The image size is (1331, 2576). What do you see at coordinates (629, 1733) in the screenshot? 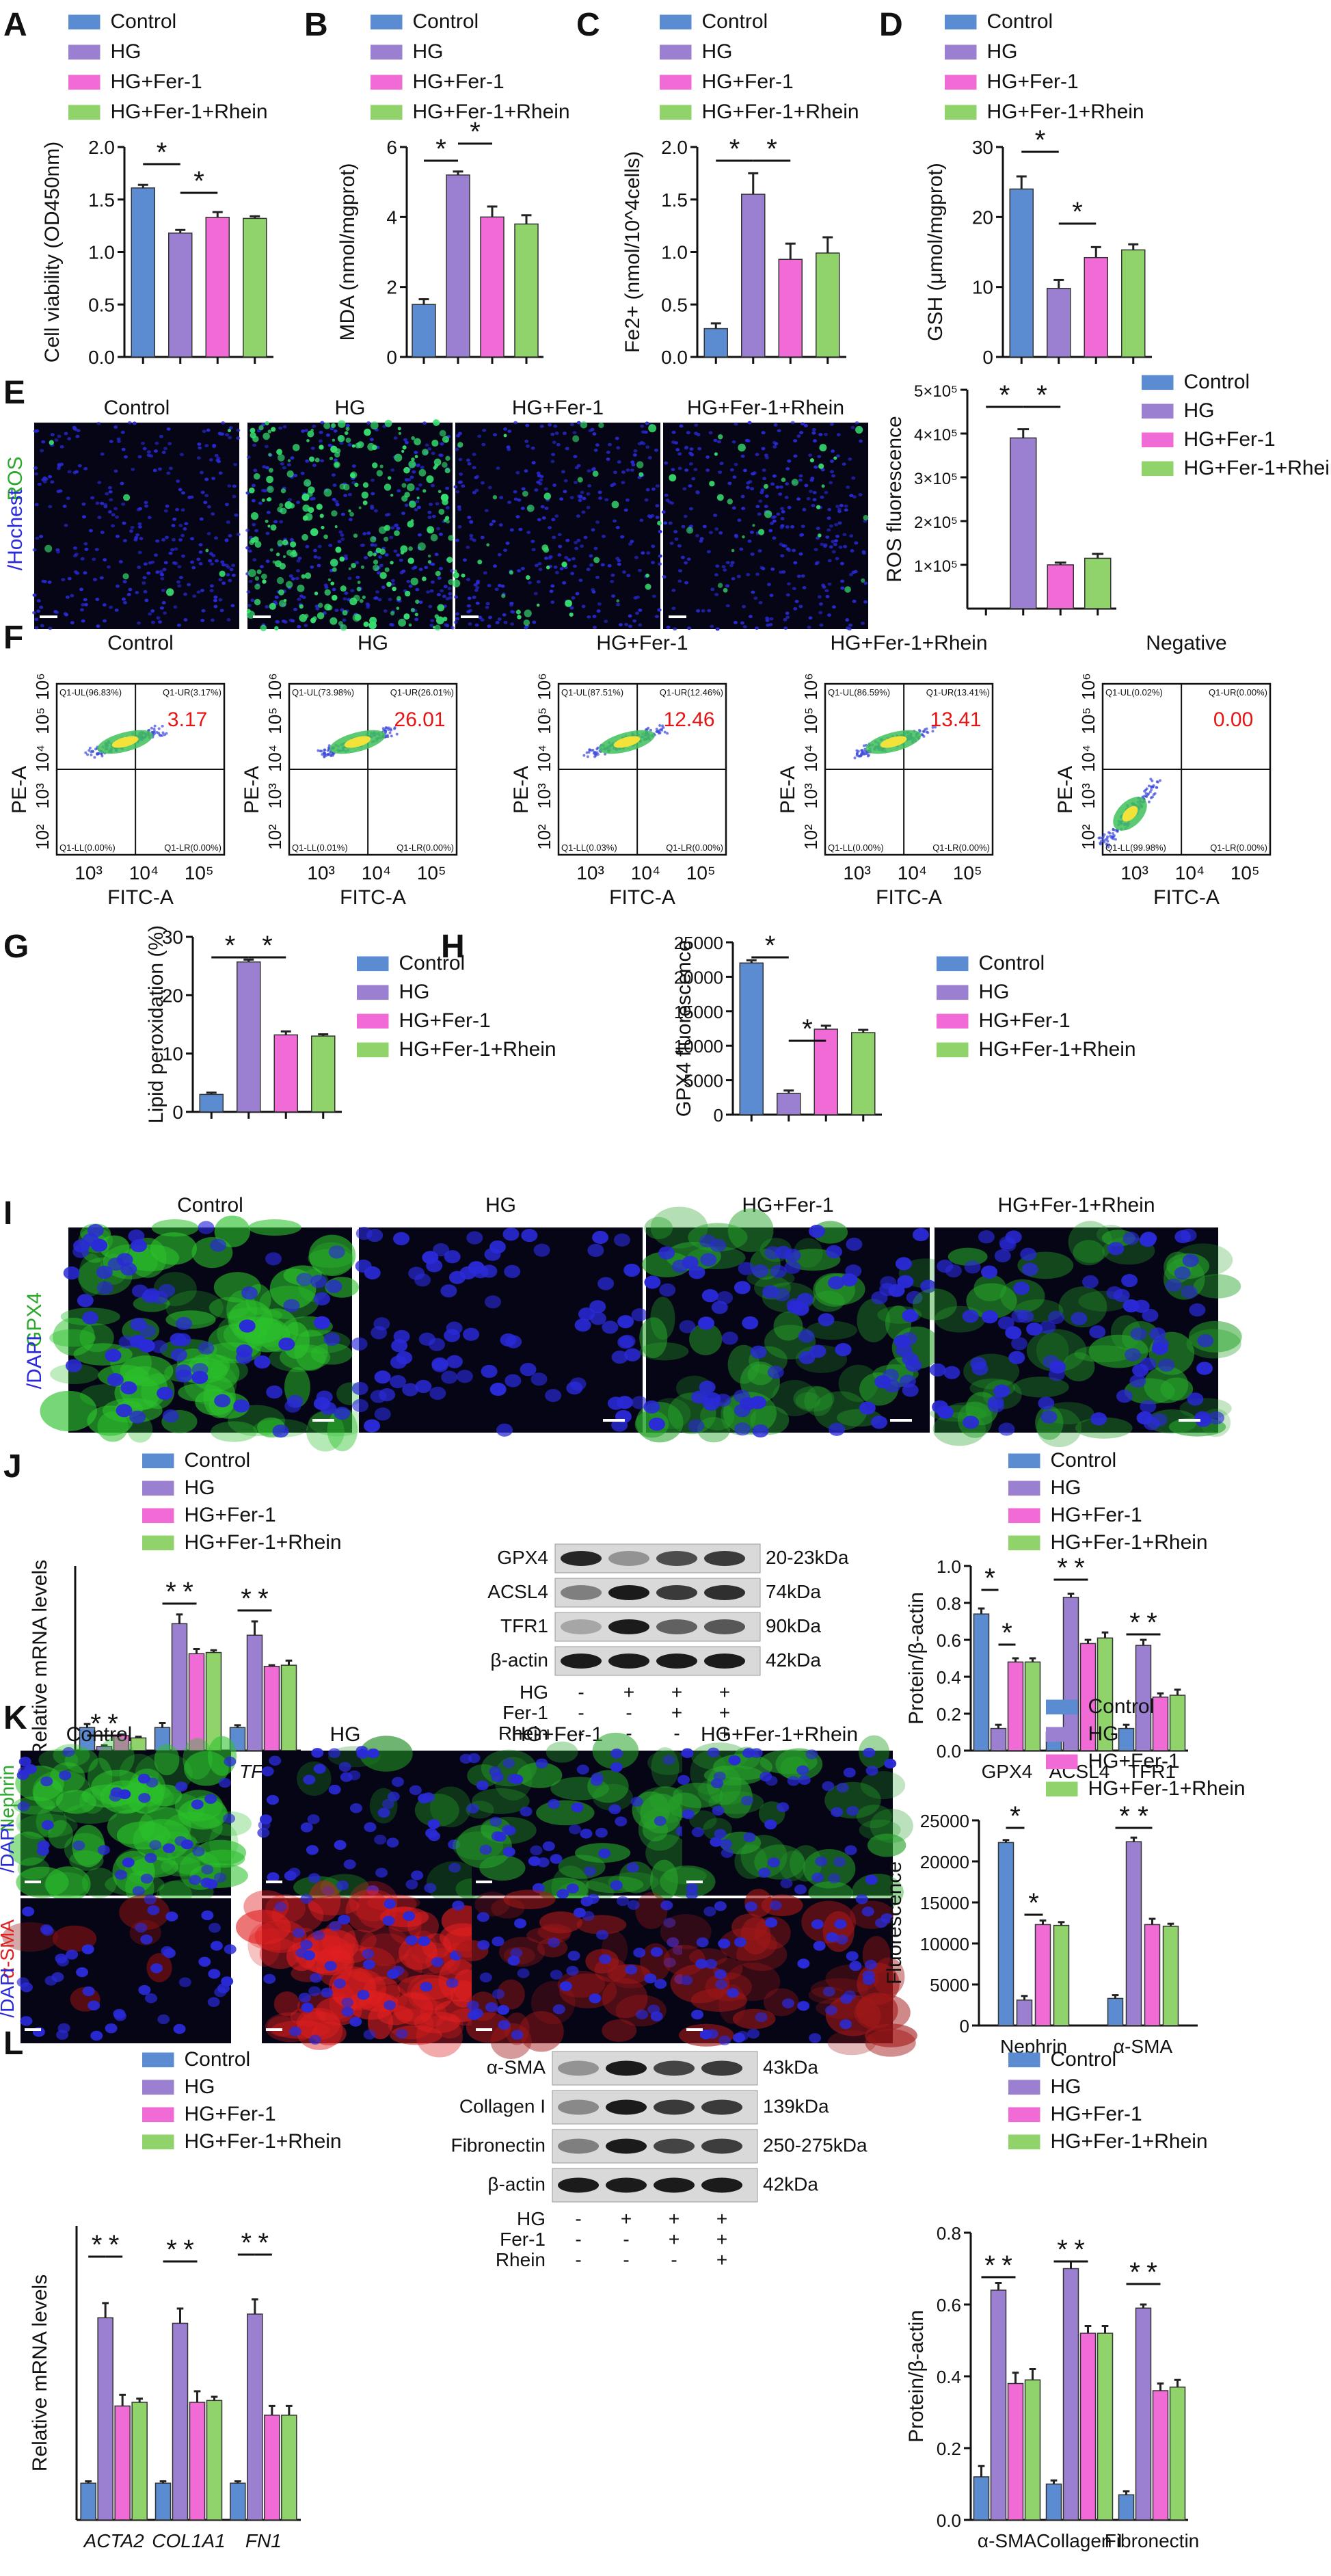
I see `treatment-mark: -` at bounding box center [629, 1733].